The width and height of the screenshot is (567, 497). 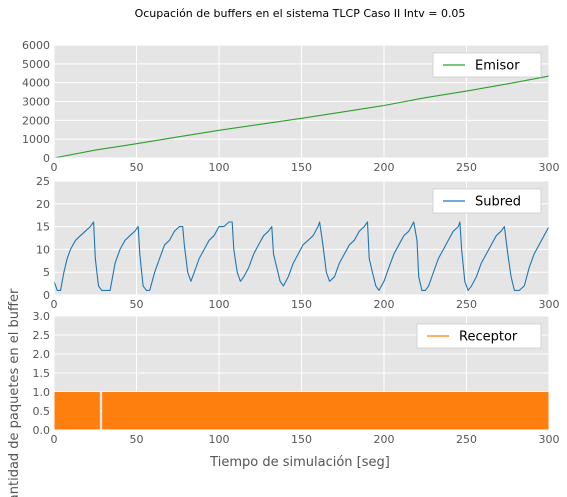 I want to click on emisor-legend-label: Emisor, so click(x=497, y=66).